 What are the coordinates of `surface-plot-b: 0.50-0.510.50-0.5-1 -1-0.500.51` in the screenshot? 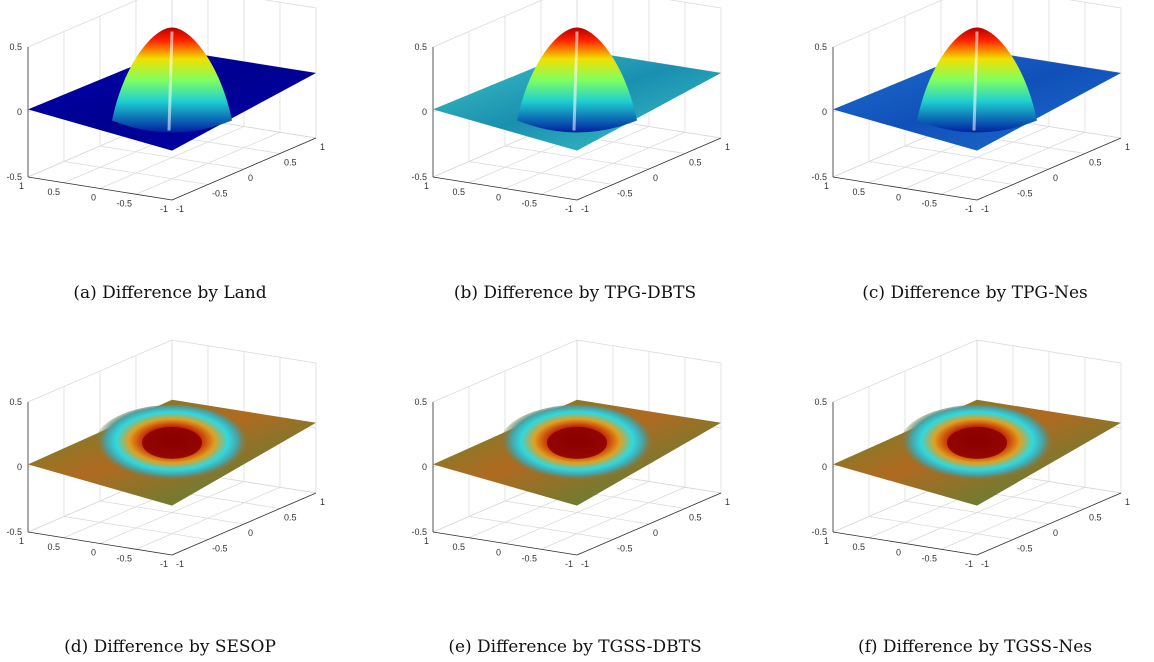 It's located at (570, 107).